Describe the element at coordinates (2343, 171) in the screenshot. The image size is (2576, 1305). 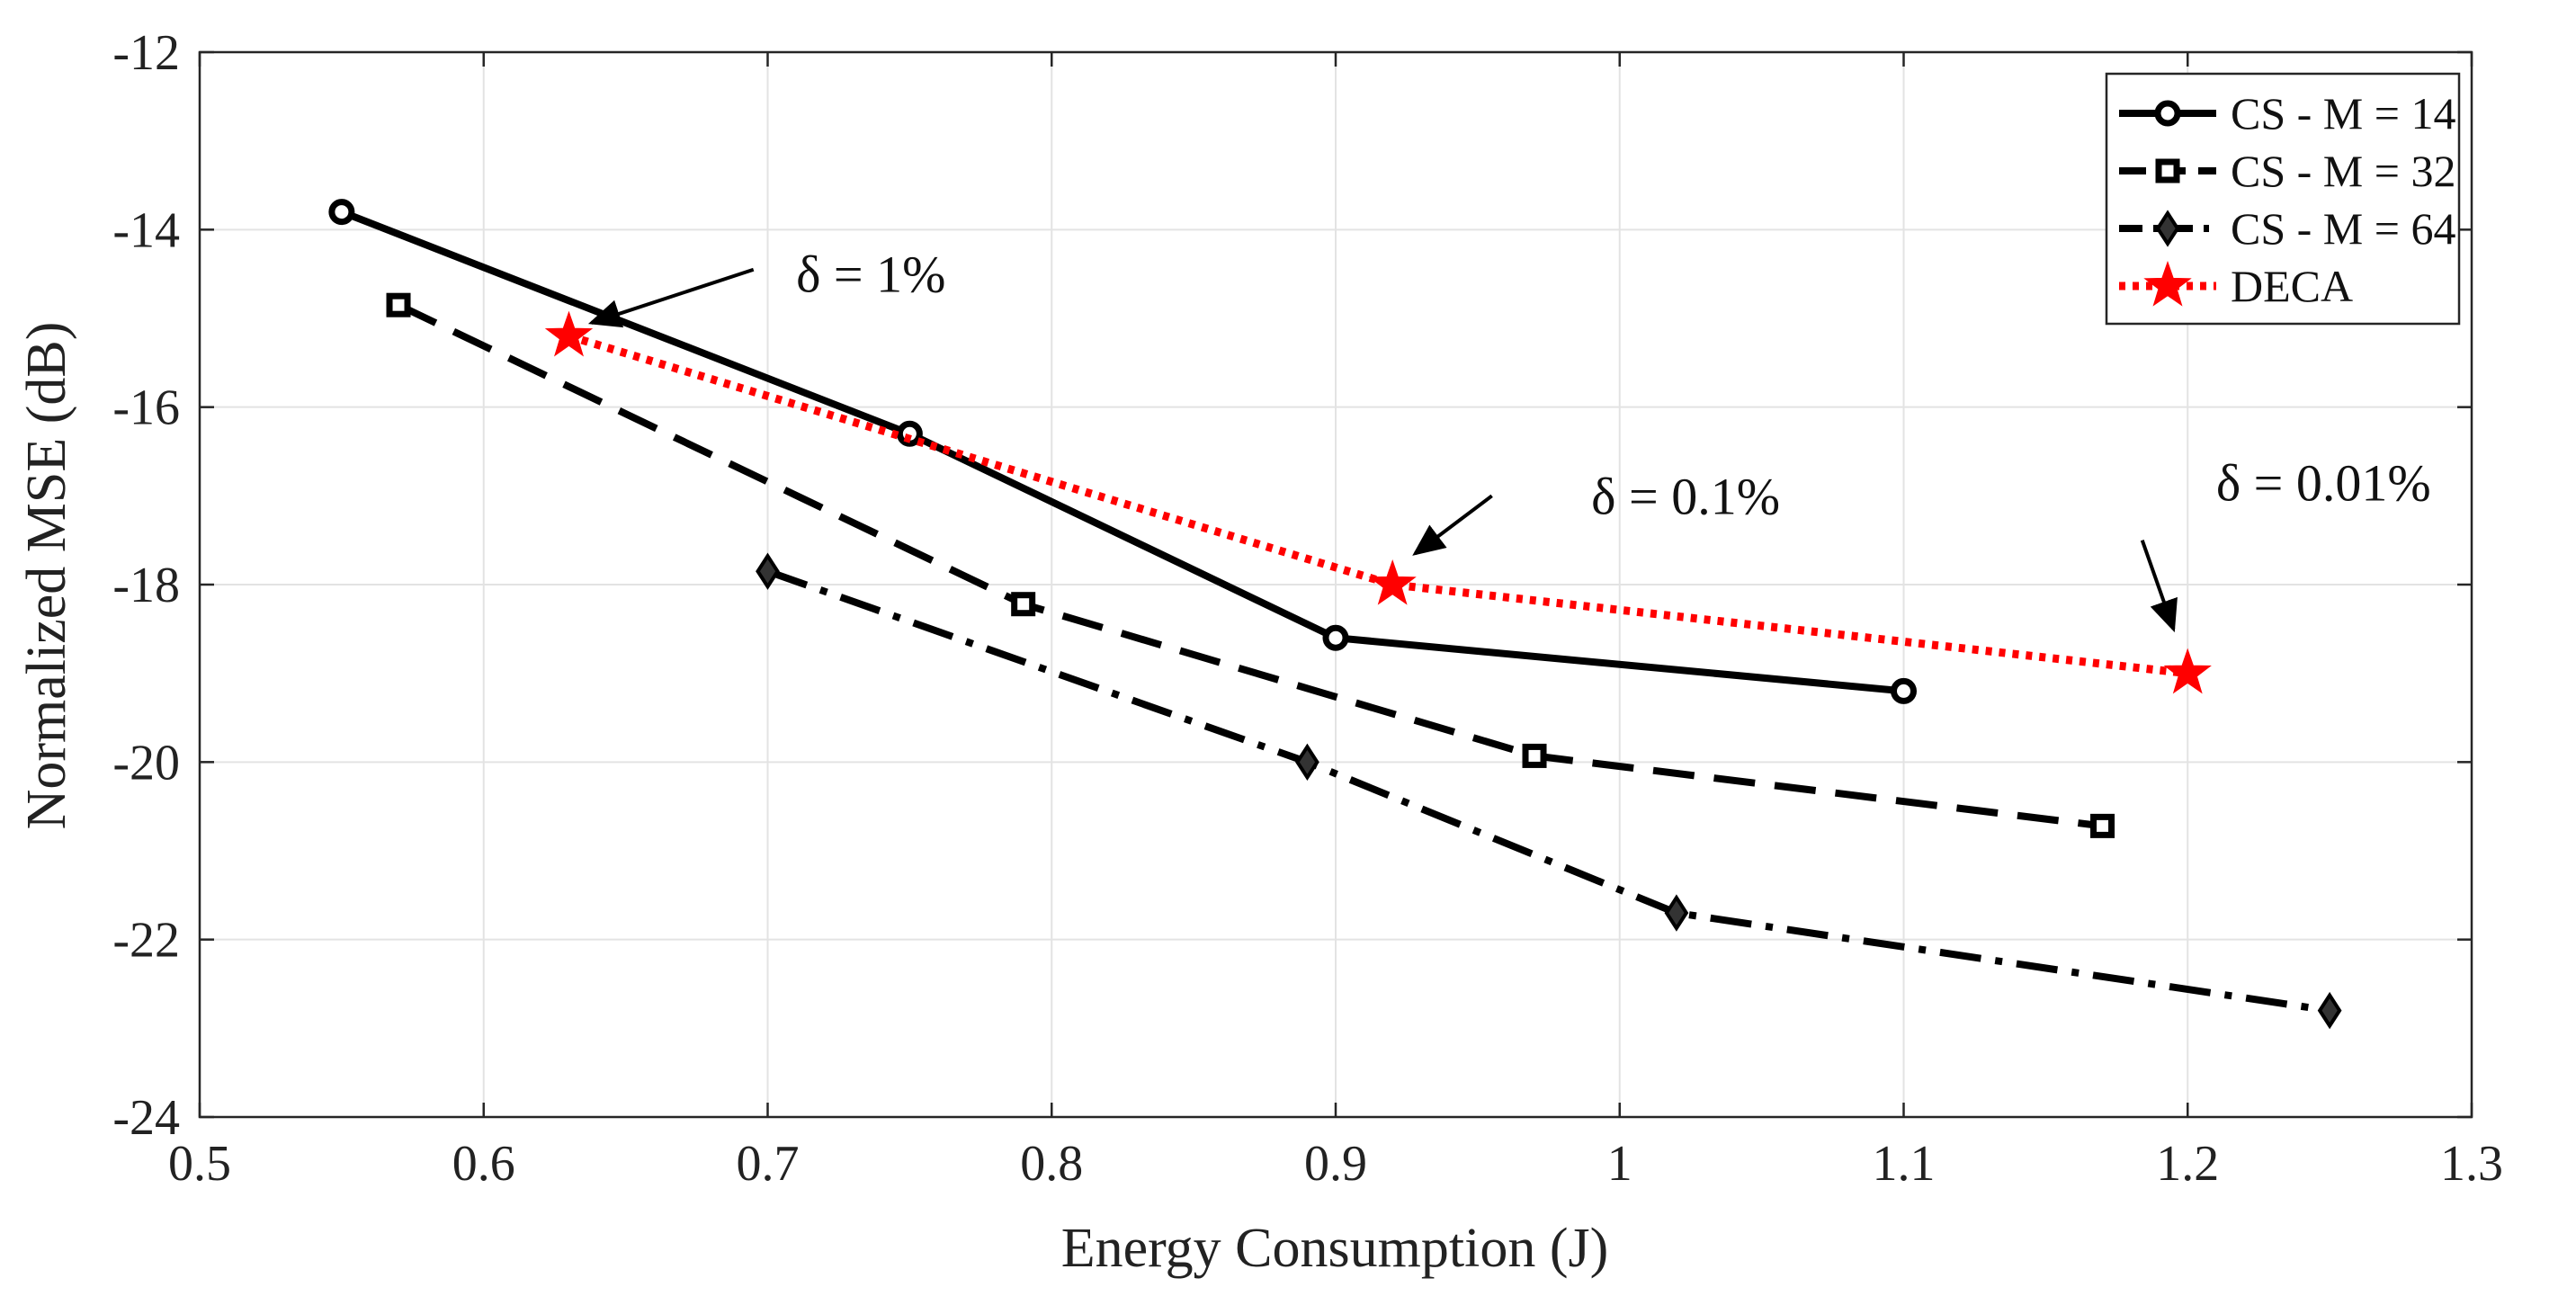
I see `legend-label: CS - M = 32` at that location.